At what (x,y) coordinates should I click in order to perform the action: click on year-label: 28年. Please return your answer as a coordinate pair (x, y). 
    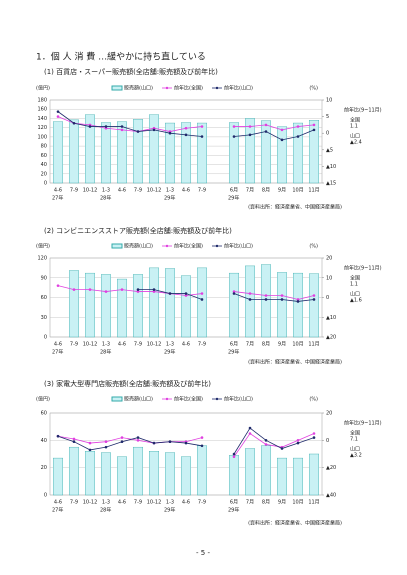
    Looking at the image, I should click on (105, 352).